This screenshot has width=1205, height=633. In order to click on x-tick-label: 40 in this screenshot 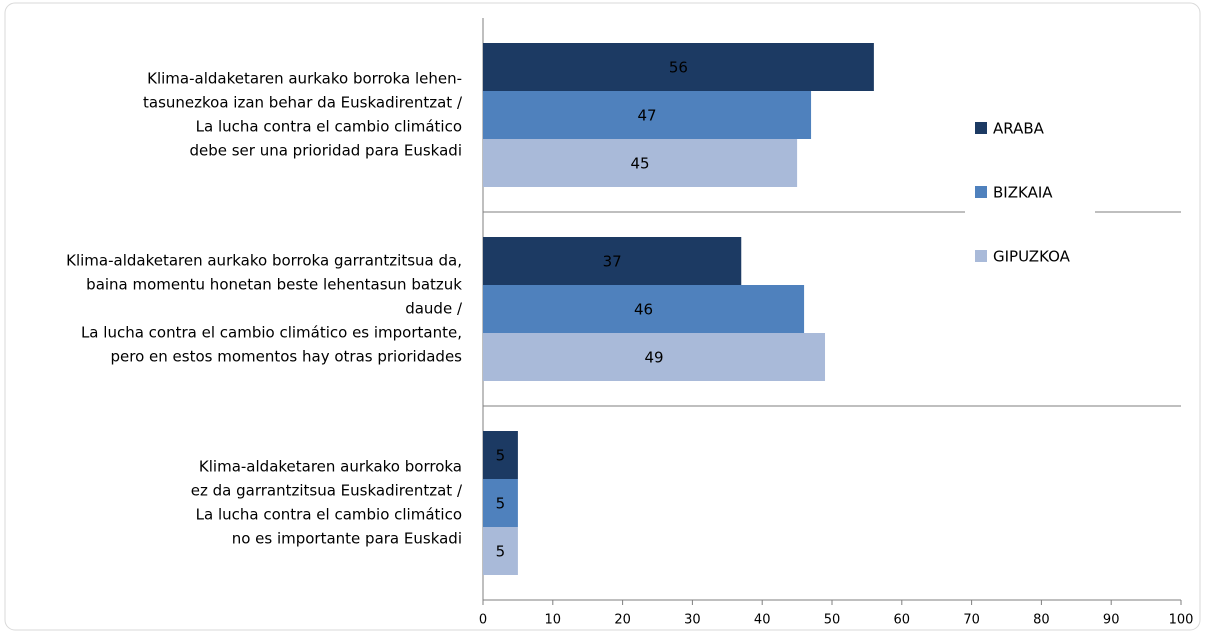, I will do `click(762, 620)`.